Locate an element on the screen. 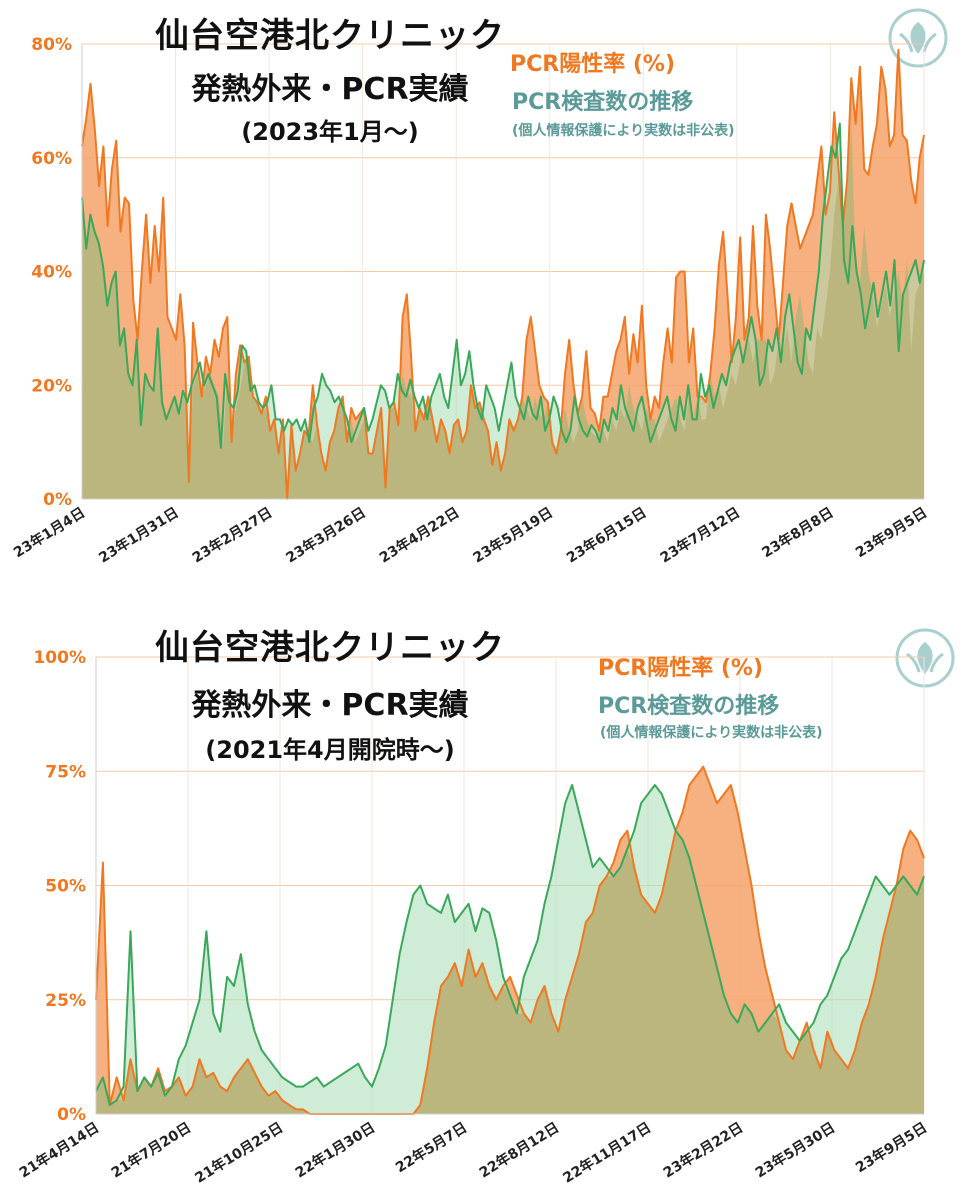  x-tick-label: 22年11月17日 is located at coordinates (607, 1153).